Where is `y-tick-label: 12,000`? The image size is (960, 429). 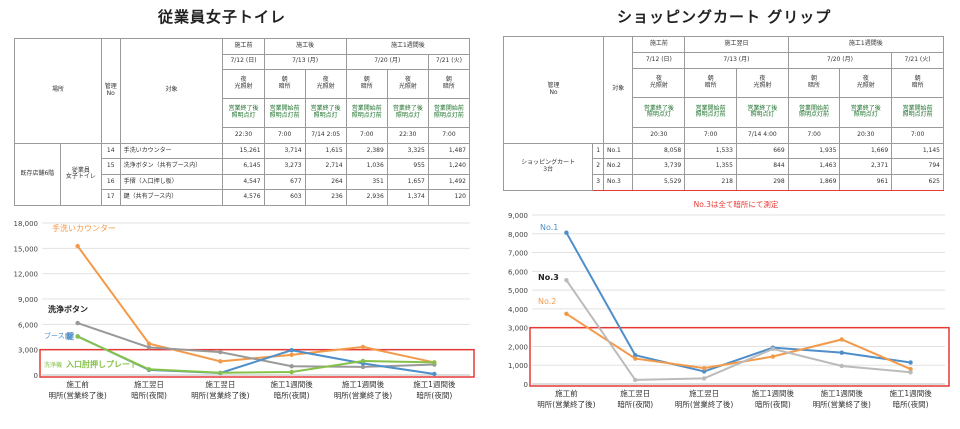
y-tick-label: 12,000 is located at coordinates (26, 275).